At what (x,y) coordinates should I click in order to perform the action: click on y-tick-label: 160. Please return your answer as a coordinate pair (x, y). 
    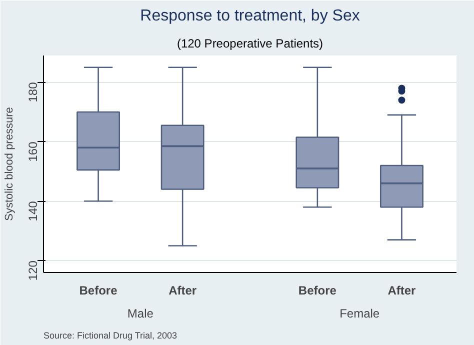
    Looking at the image, I should click on (33, 151).